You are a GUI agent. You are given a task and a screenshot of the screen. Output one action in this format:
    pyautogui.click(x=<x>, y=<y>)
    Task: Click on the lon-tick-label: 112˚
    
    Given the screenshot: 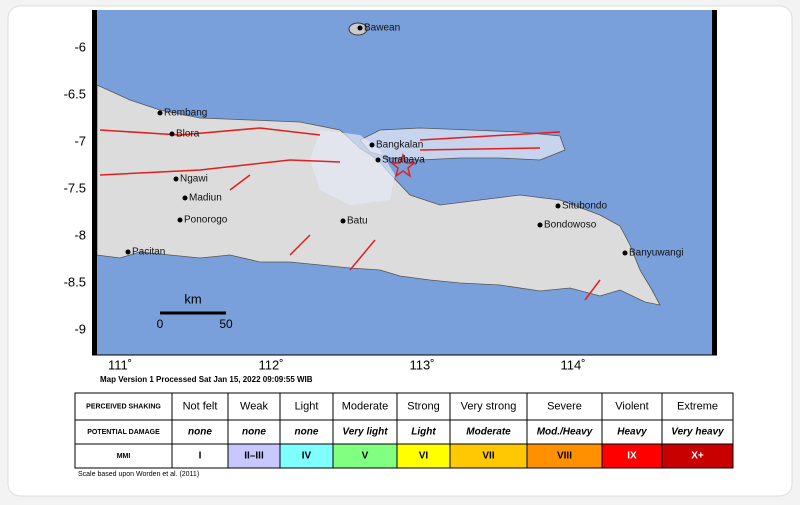 What is the action you would take?
    pyautogui.click(x=270, y=364)
    